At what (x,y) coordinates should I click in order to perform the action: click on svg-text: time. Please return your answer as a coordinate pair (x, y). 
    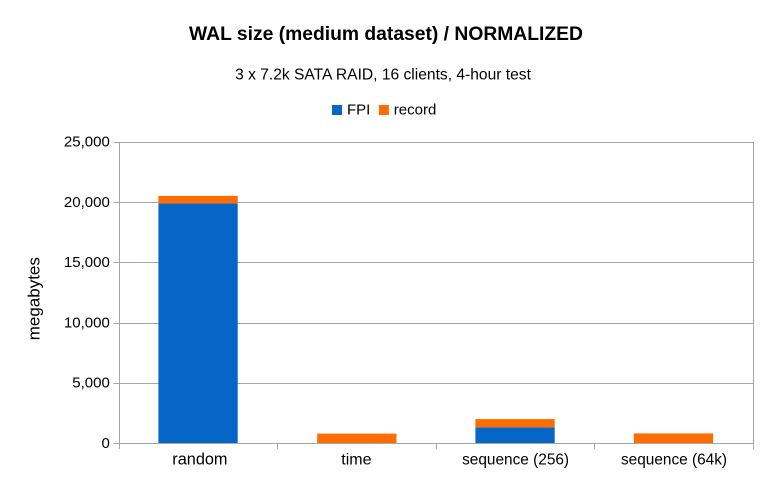
    Looking at the image, I should click on (356, 460).